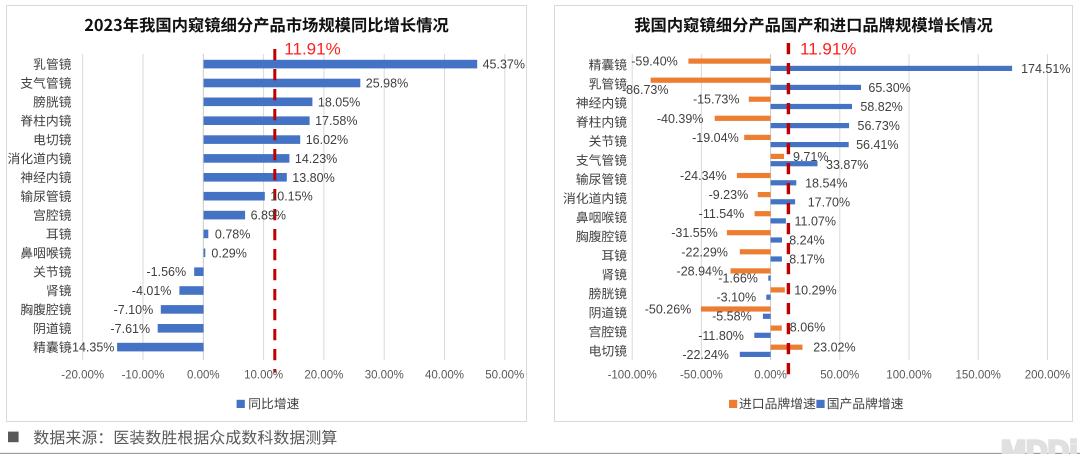 The height and width of the screenshot is (454, 1080). Describe the element at coordinates (387, 84) in the screenshot. I see `svg-text: 25.98%` at that location.